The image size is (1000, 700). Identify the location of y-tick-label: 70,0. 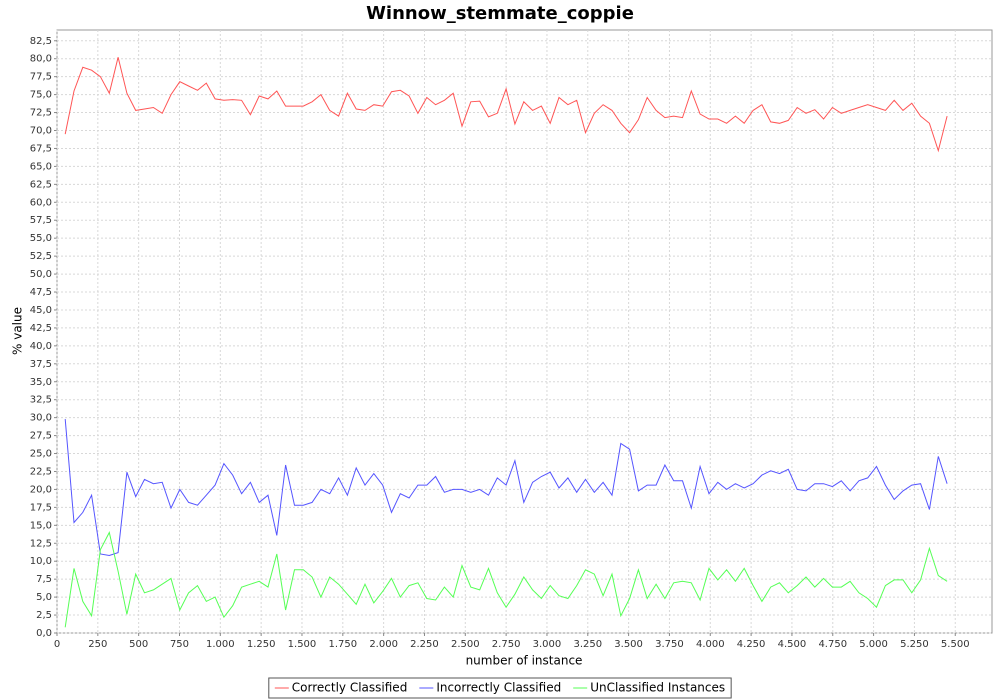
(41, 131).